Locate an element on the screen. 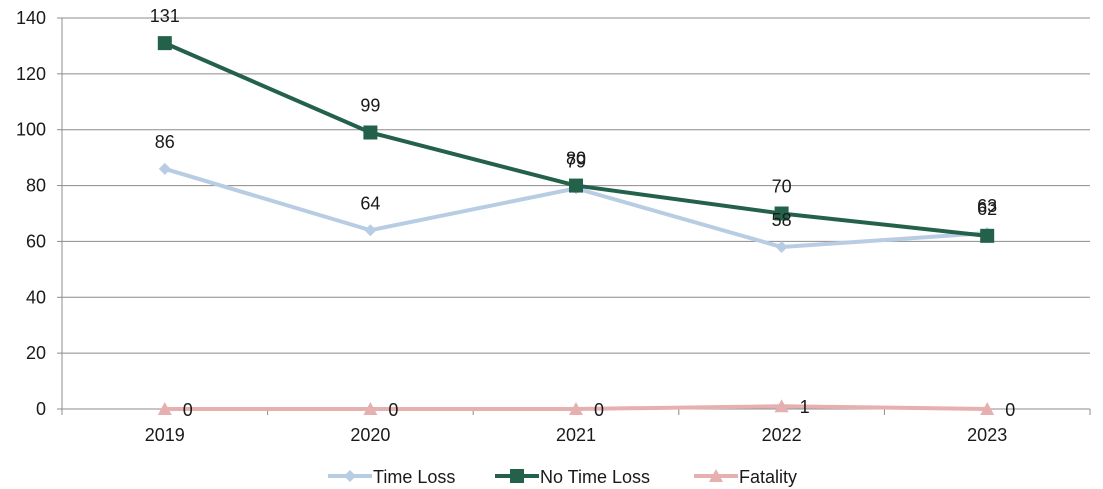  no-time-loss-legend-label: No Time Loss is located at coordinates (595, 477).